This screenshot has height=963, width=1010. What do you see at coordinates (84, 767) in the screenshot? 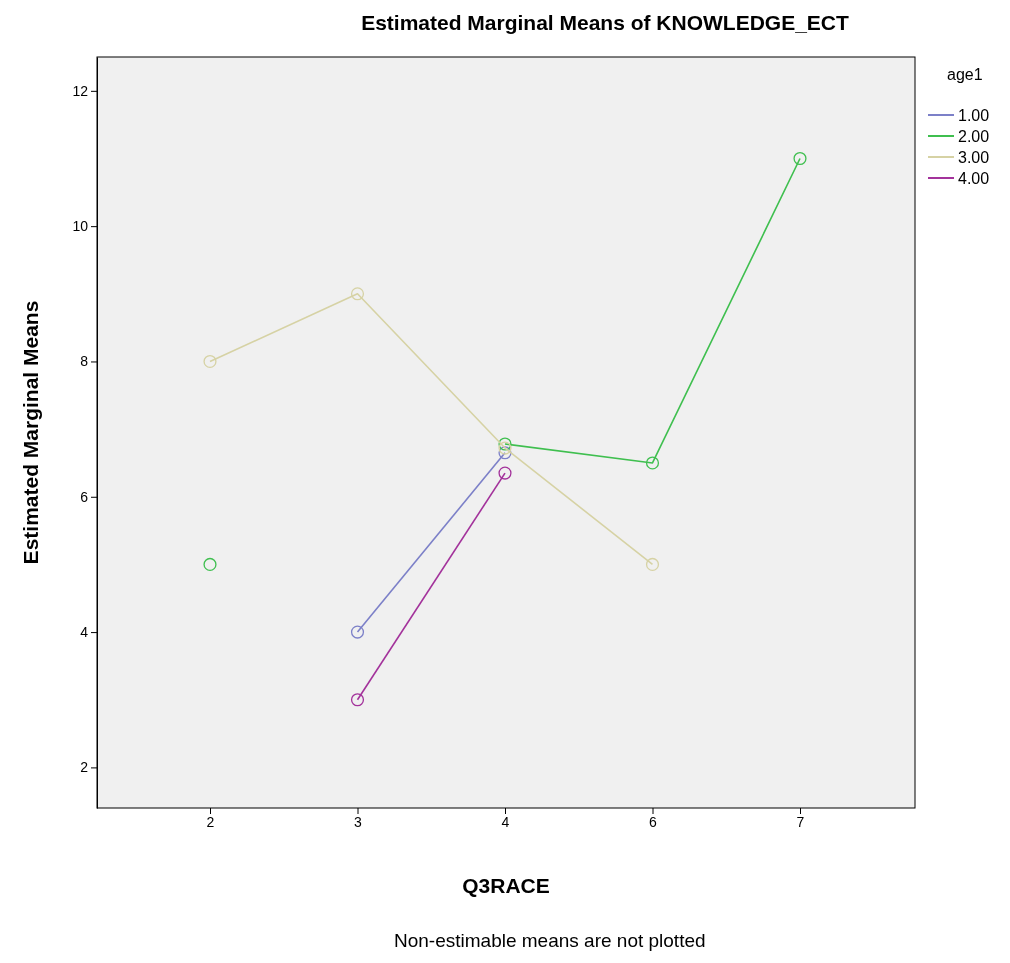
I see `y-tick-label: 2` at bounding box center [84, 767].